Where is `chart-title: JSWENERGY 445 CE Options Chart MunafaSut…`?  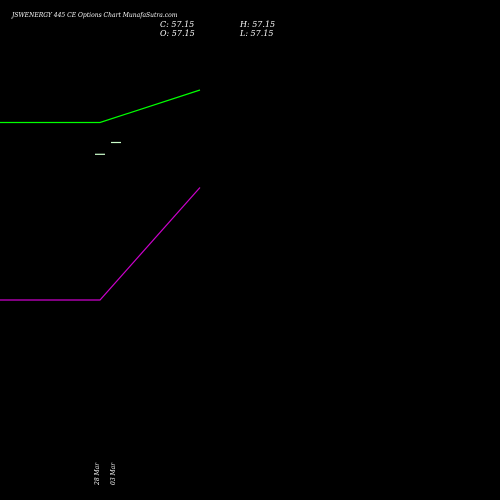
chart-title: JSWENERGY 445 CE Options Chart MunafaSut… is located at coordinates (95, 15).